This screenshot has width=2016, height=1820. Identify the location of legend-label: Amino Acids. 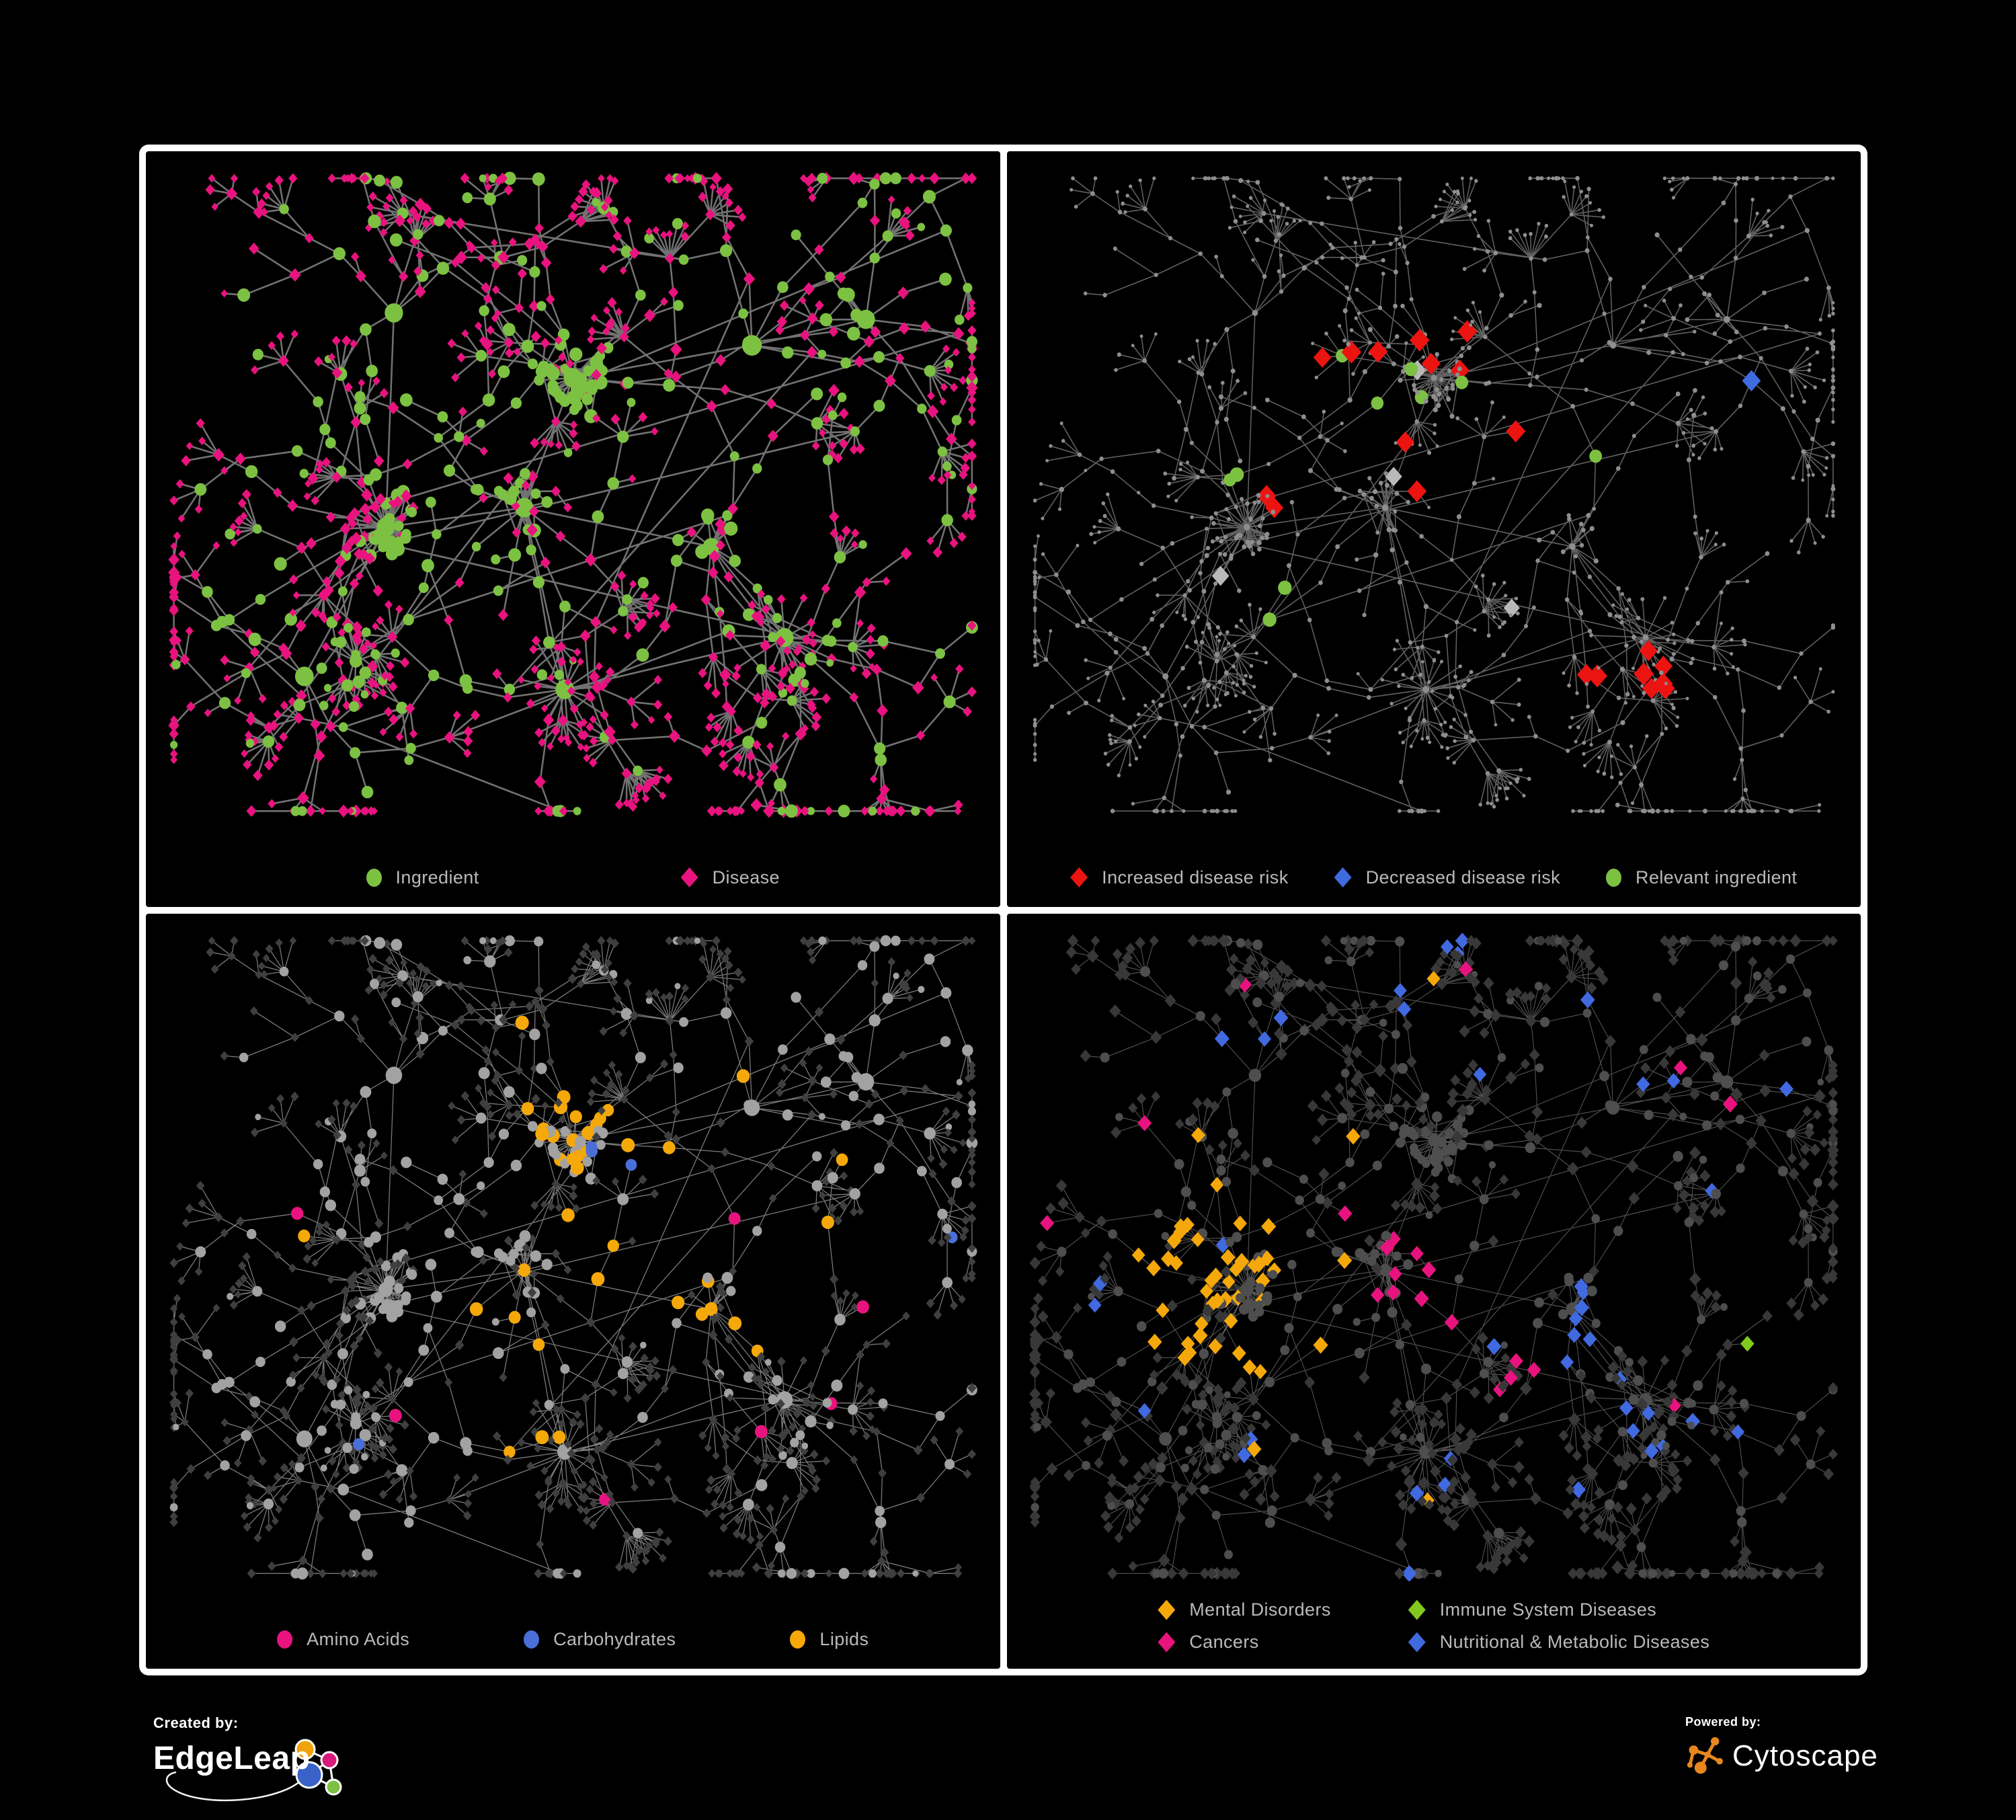
(358, 1639).